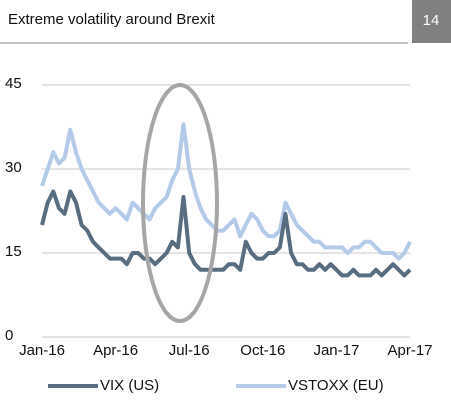  What do you see at coordinates (409, 350) in the screenshot?
I see `x-tick-label: Apr-17` at bounding box center [409, 350].